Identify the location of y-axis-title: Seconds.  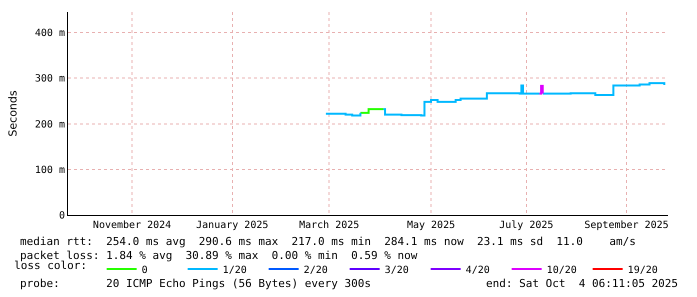
(13, 113).